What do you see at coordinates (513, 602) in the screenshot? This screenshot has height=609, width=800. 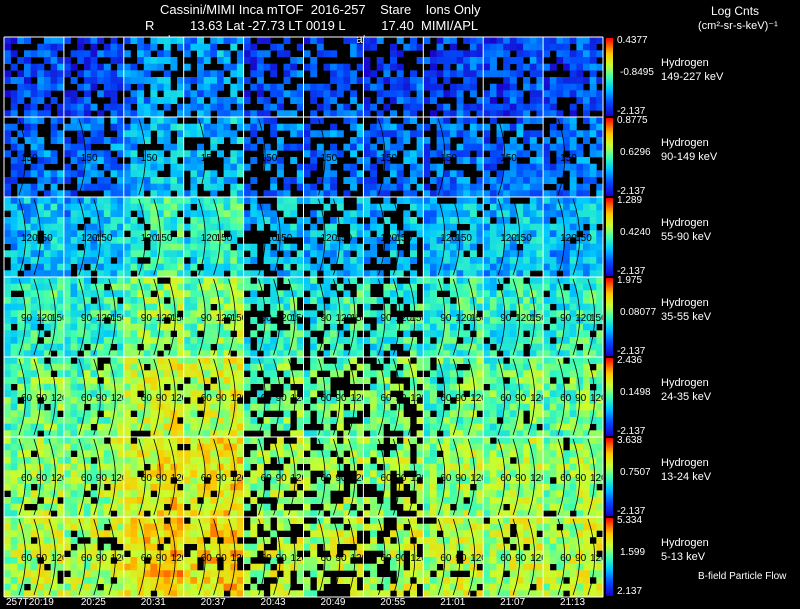 I see `time-tick-label: 21:07` at bounding box center [513, 602].